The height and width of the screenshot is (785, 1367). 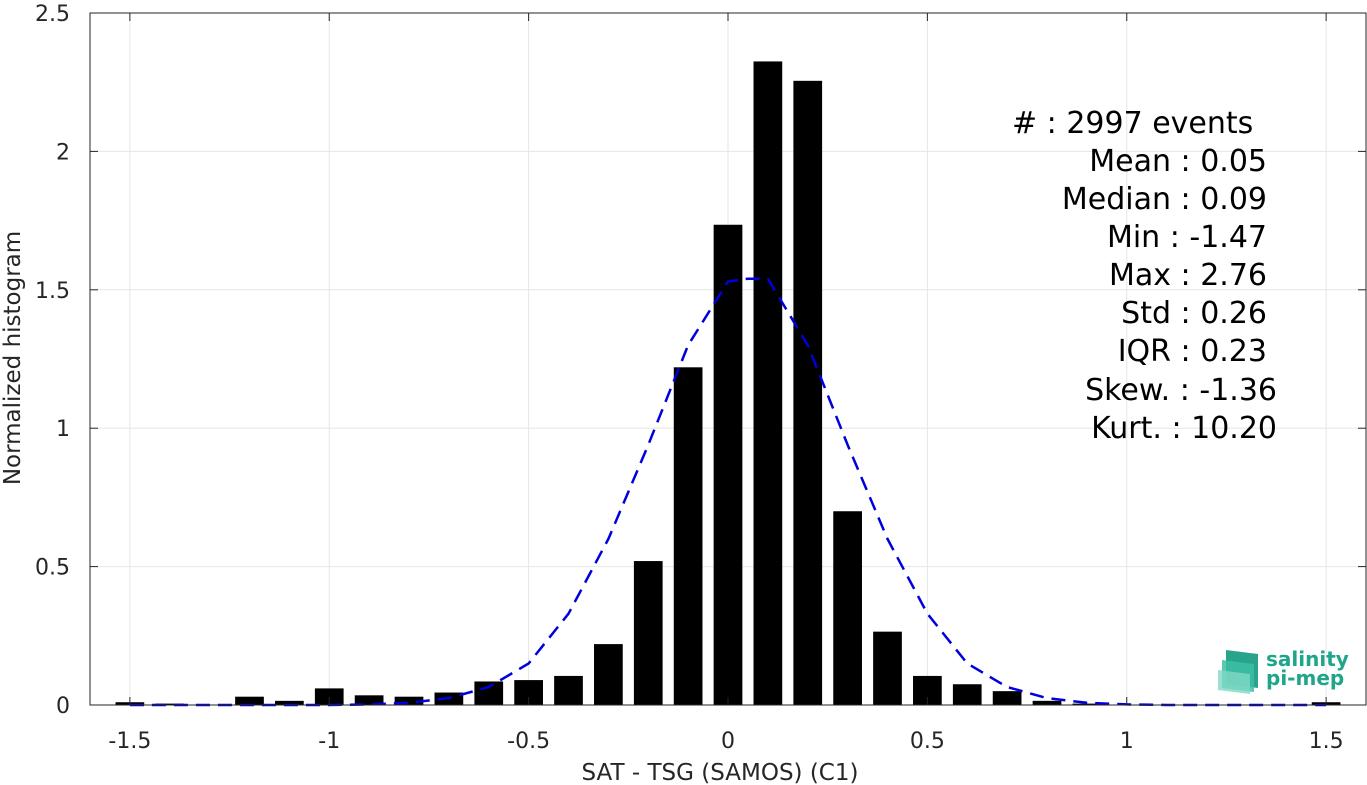 I want to click on y-tick-label-4: 2, so click(x=63, y=152).